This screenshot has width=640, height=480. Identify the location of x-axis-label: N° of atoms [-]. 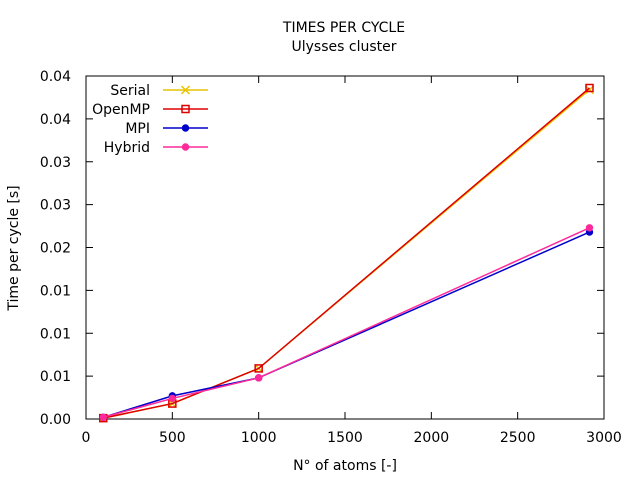
(345, 466).